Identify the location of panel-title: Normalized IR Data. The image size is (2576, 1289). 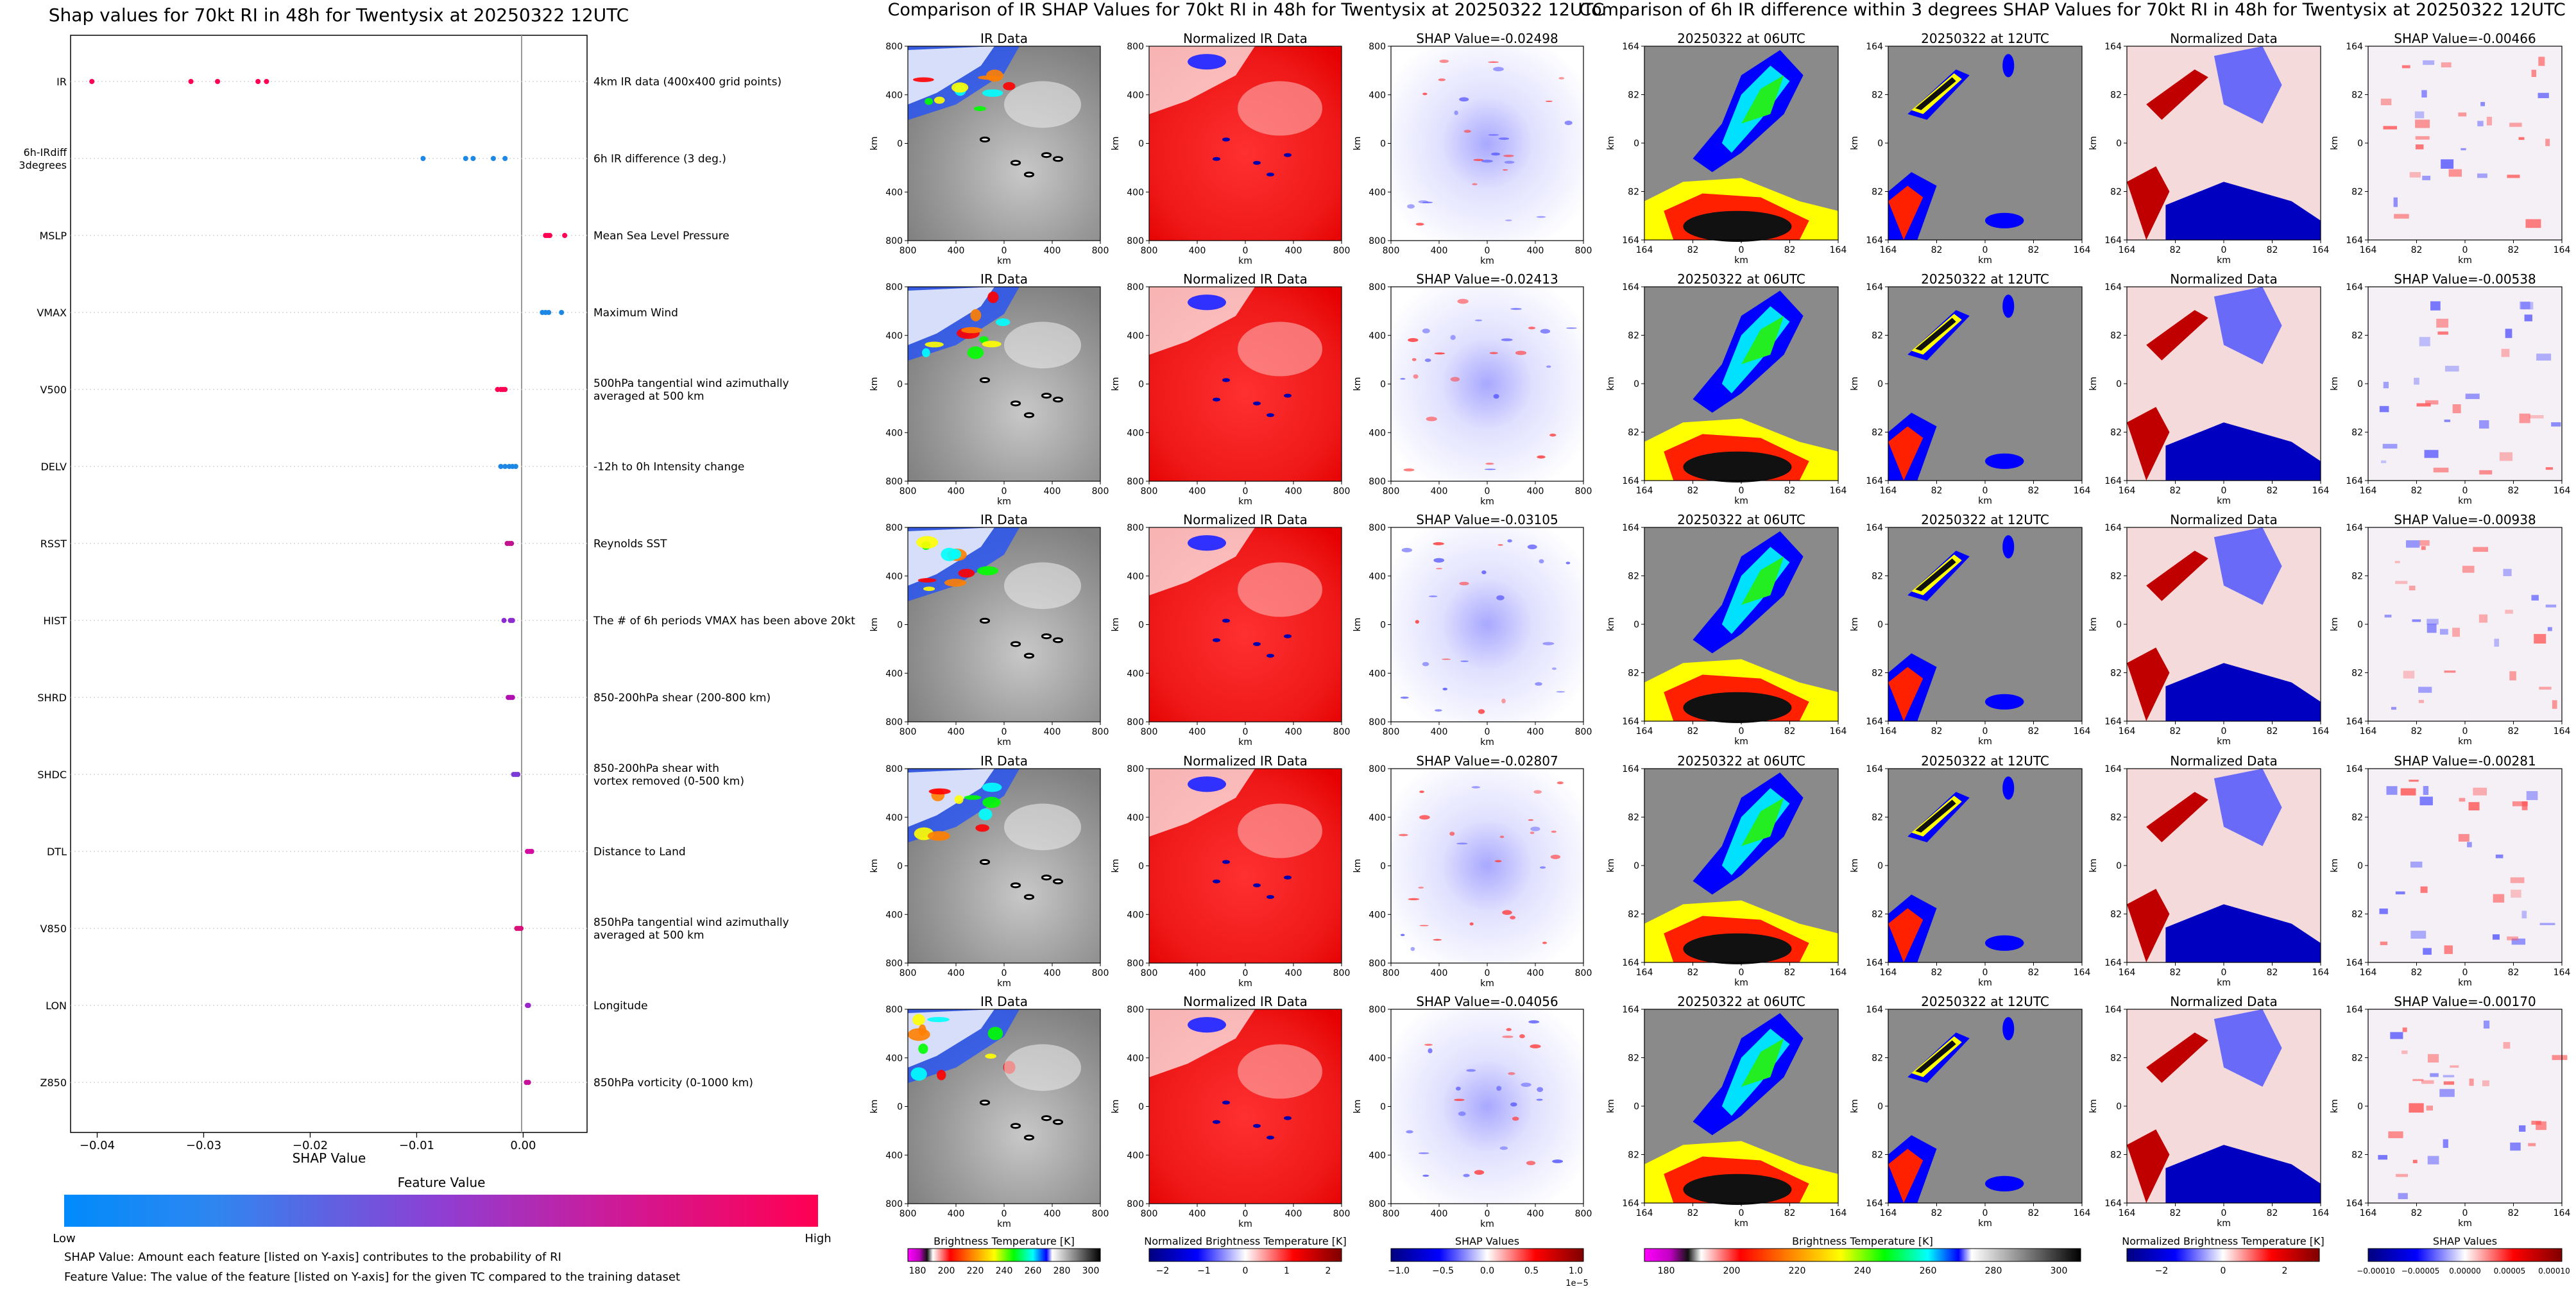
(1245, 761).